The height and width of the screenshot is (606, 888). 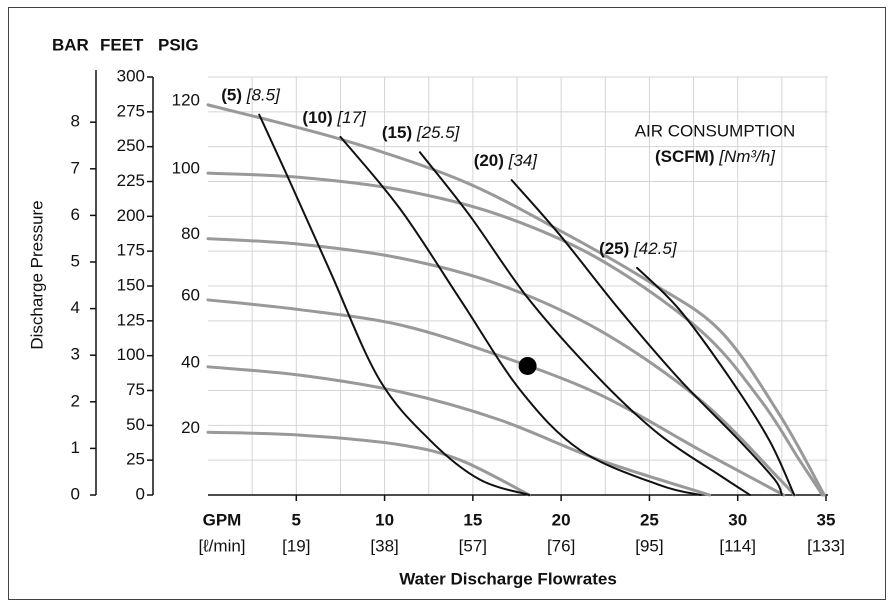 I want to click on x-tick-label: 35, so click(x=826, y=519).